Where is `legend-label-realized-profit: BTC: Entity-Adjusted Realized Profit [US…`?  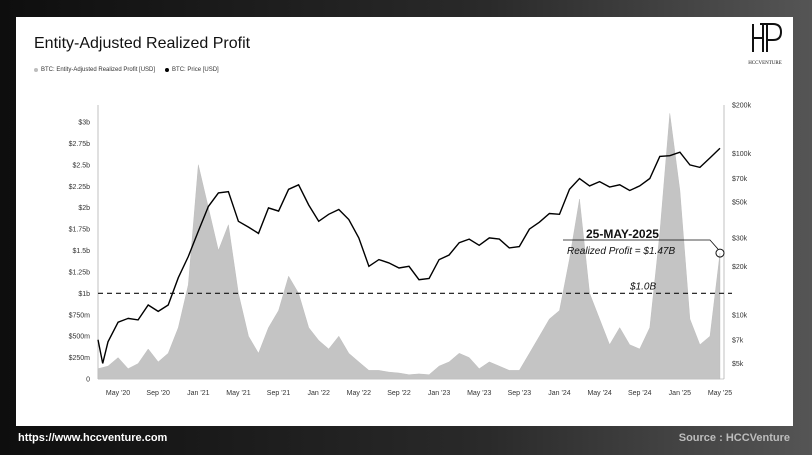
legend-label-realized-profit: BTC: Entity-Adjusted Realized Profit [US… is located at coordinates (98, 70).